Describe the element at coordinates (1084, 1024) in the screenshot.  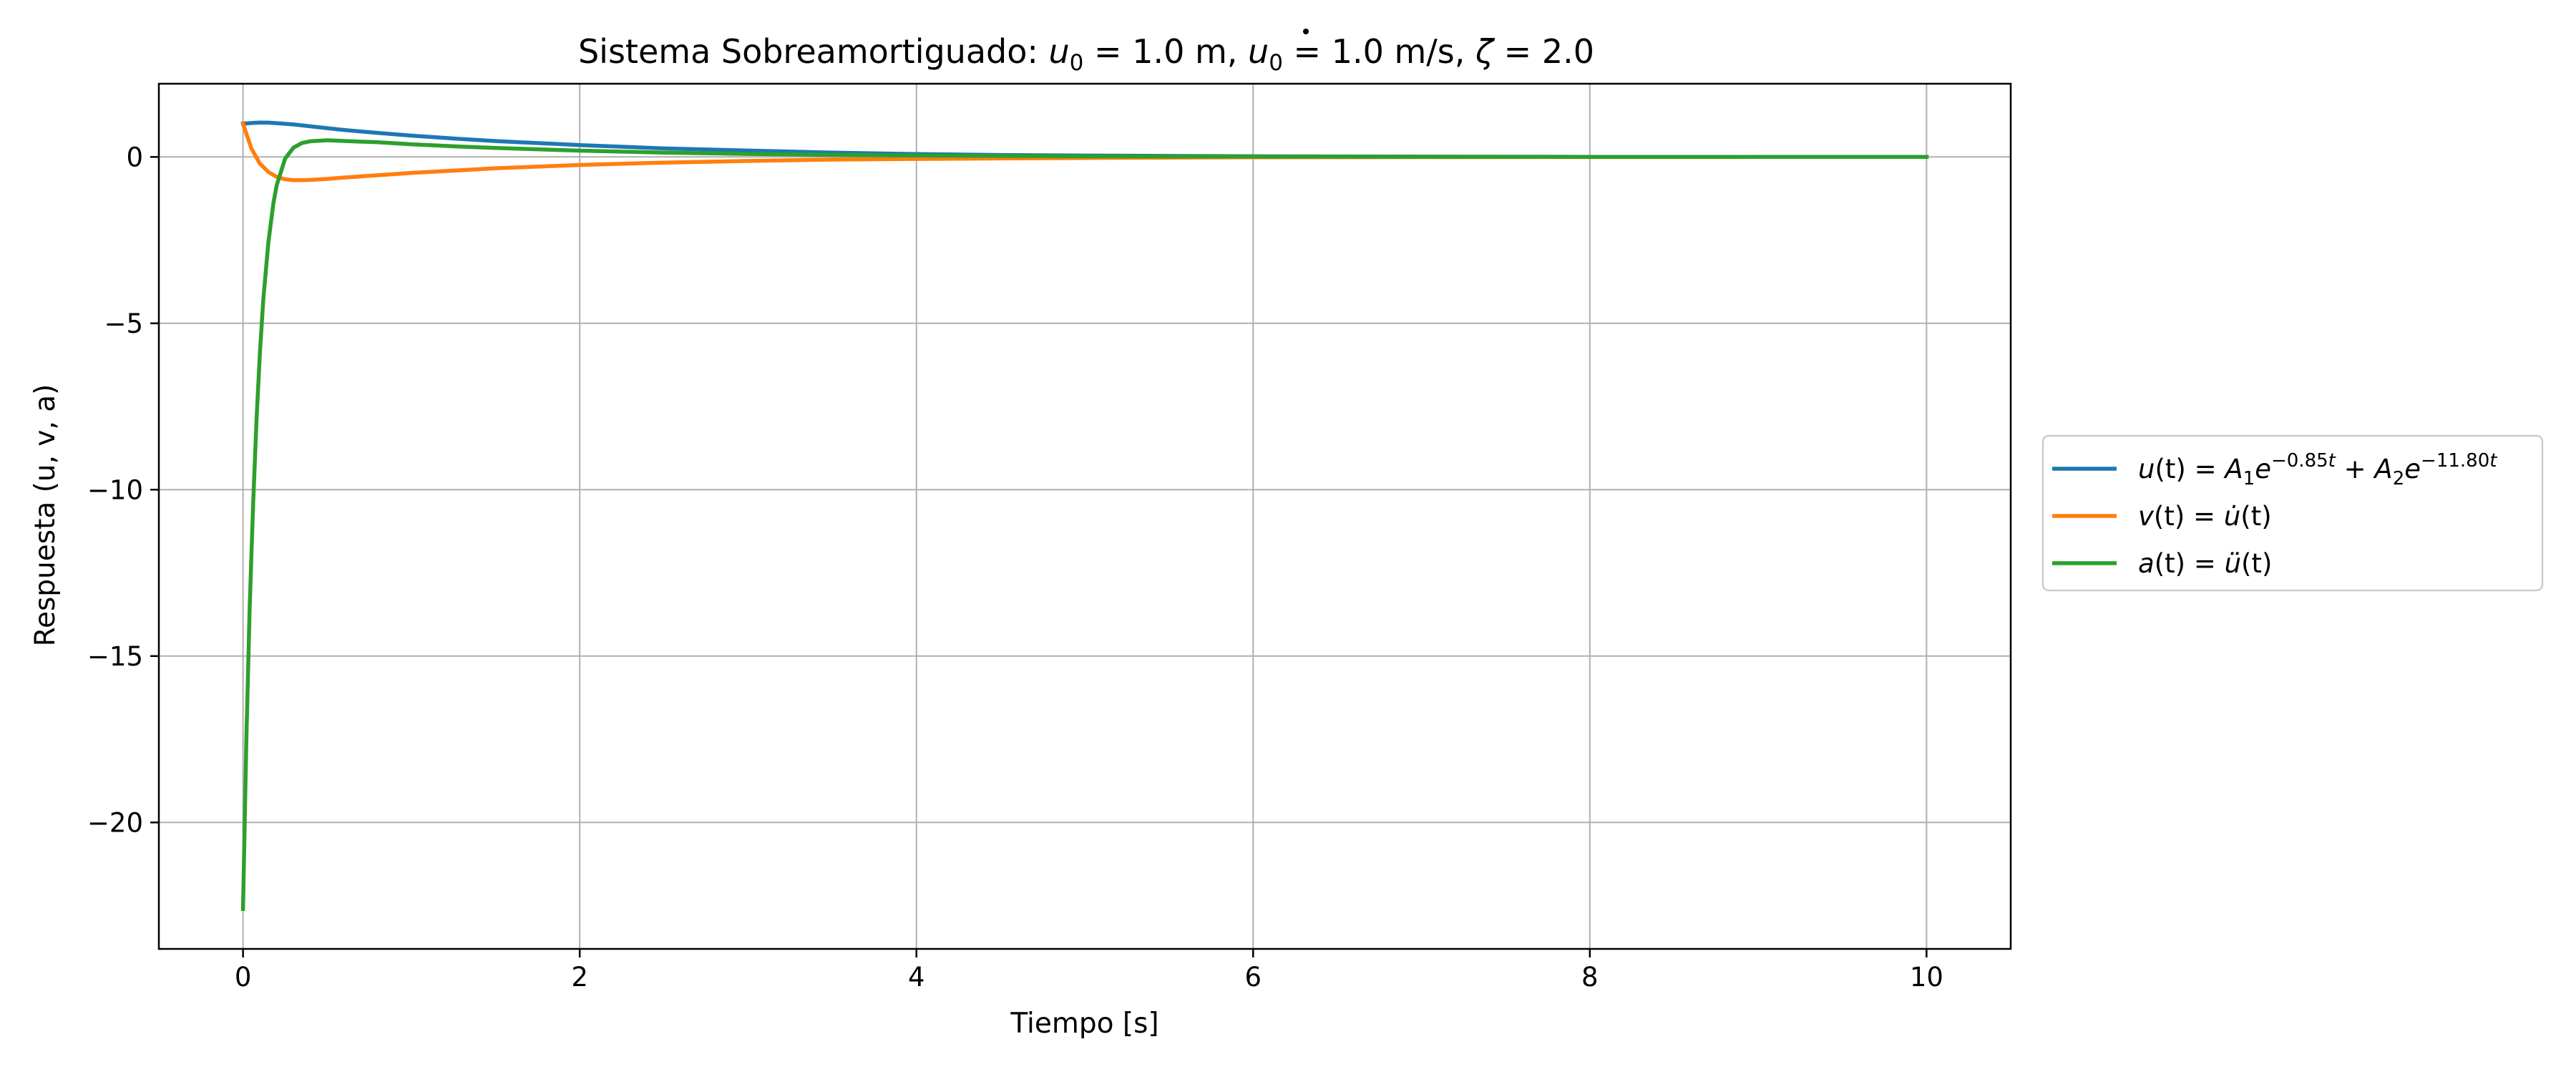
I see `x-axis-label: Tiempo [s]` at that location.